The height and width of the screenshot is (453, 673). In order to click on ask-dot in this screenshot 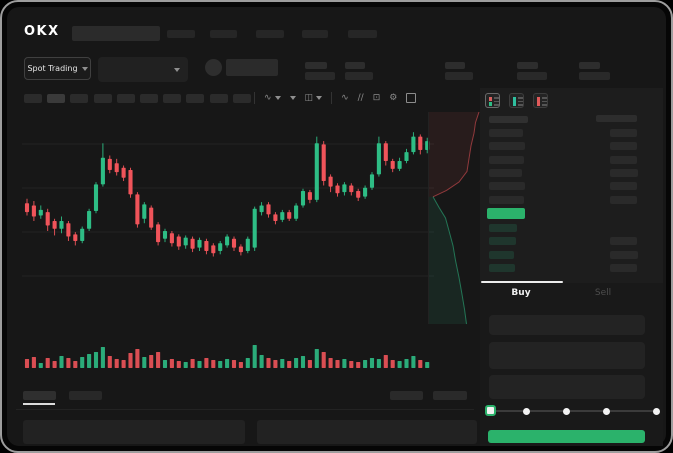, I will do `click(490, 99)`.